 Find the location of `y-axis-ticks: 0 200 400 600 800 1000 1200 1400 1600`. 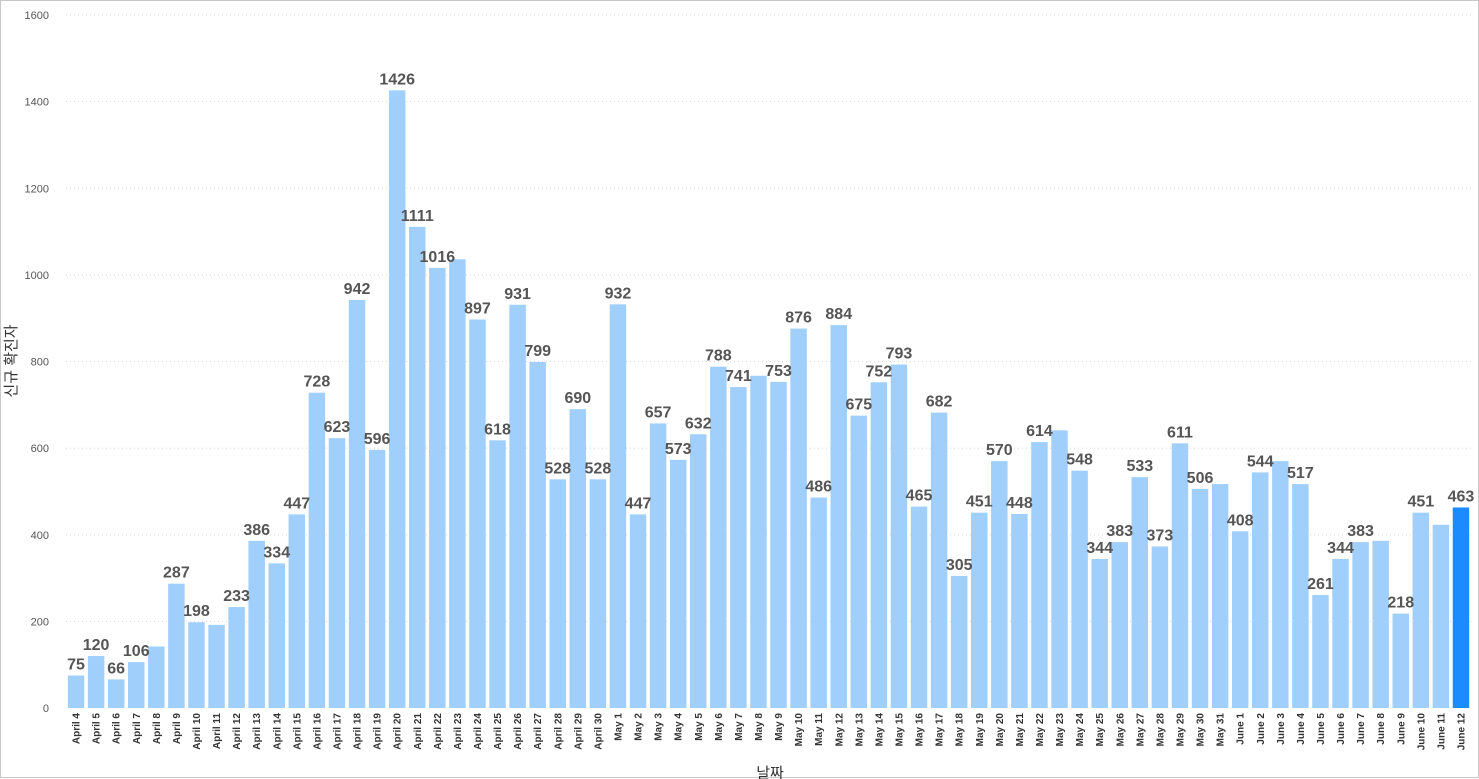

y-axis-ticks: 0 200 400 600 800 1000 1200 1400 1600 is located at coordinates (37, 362).